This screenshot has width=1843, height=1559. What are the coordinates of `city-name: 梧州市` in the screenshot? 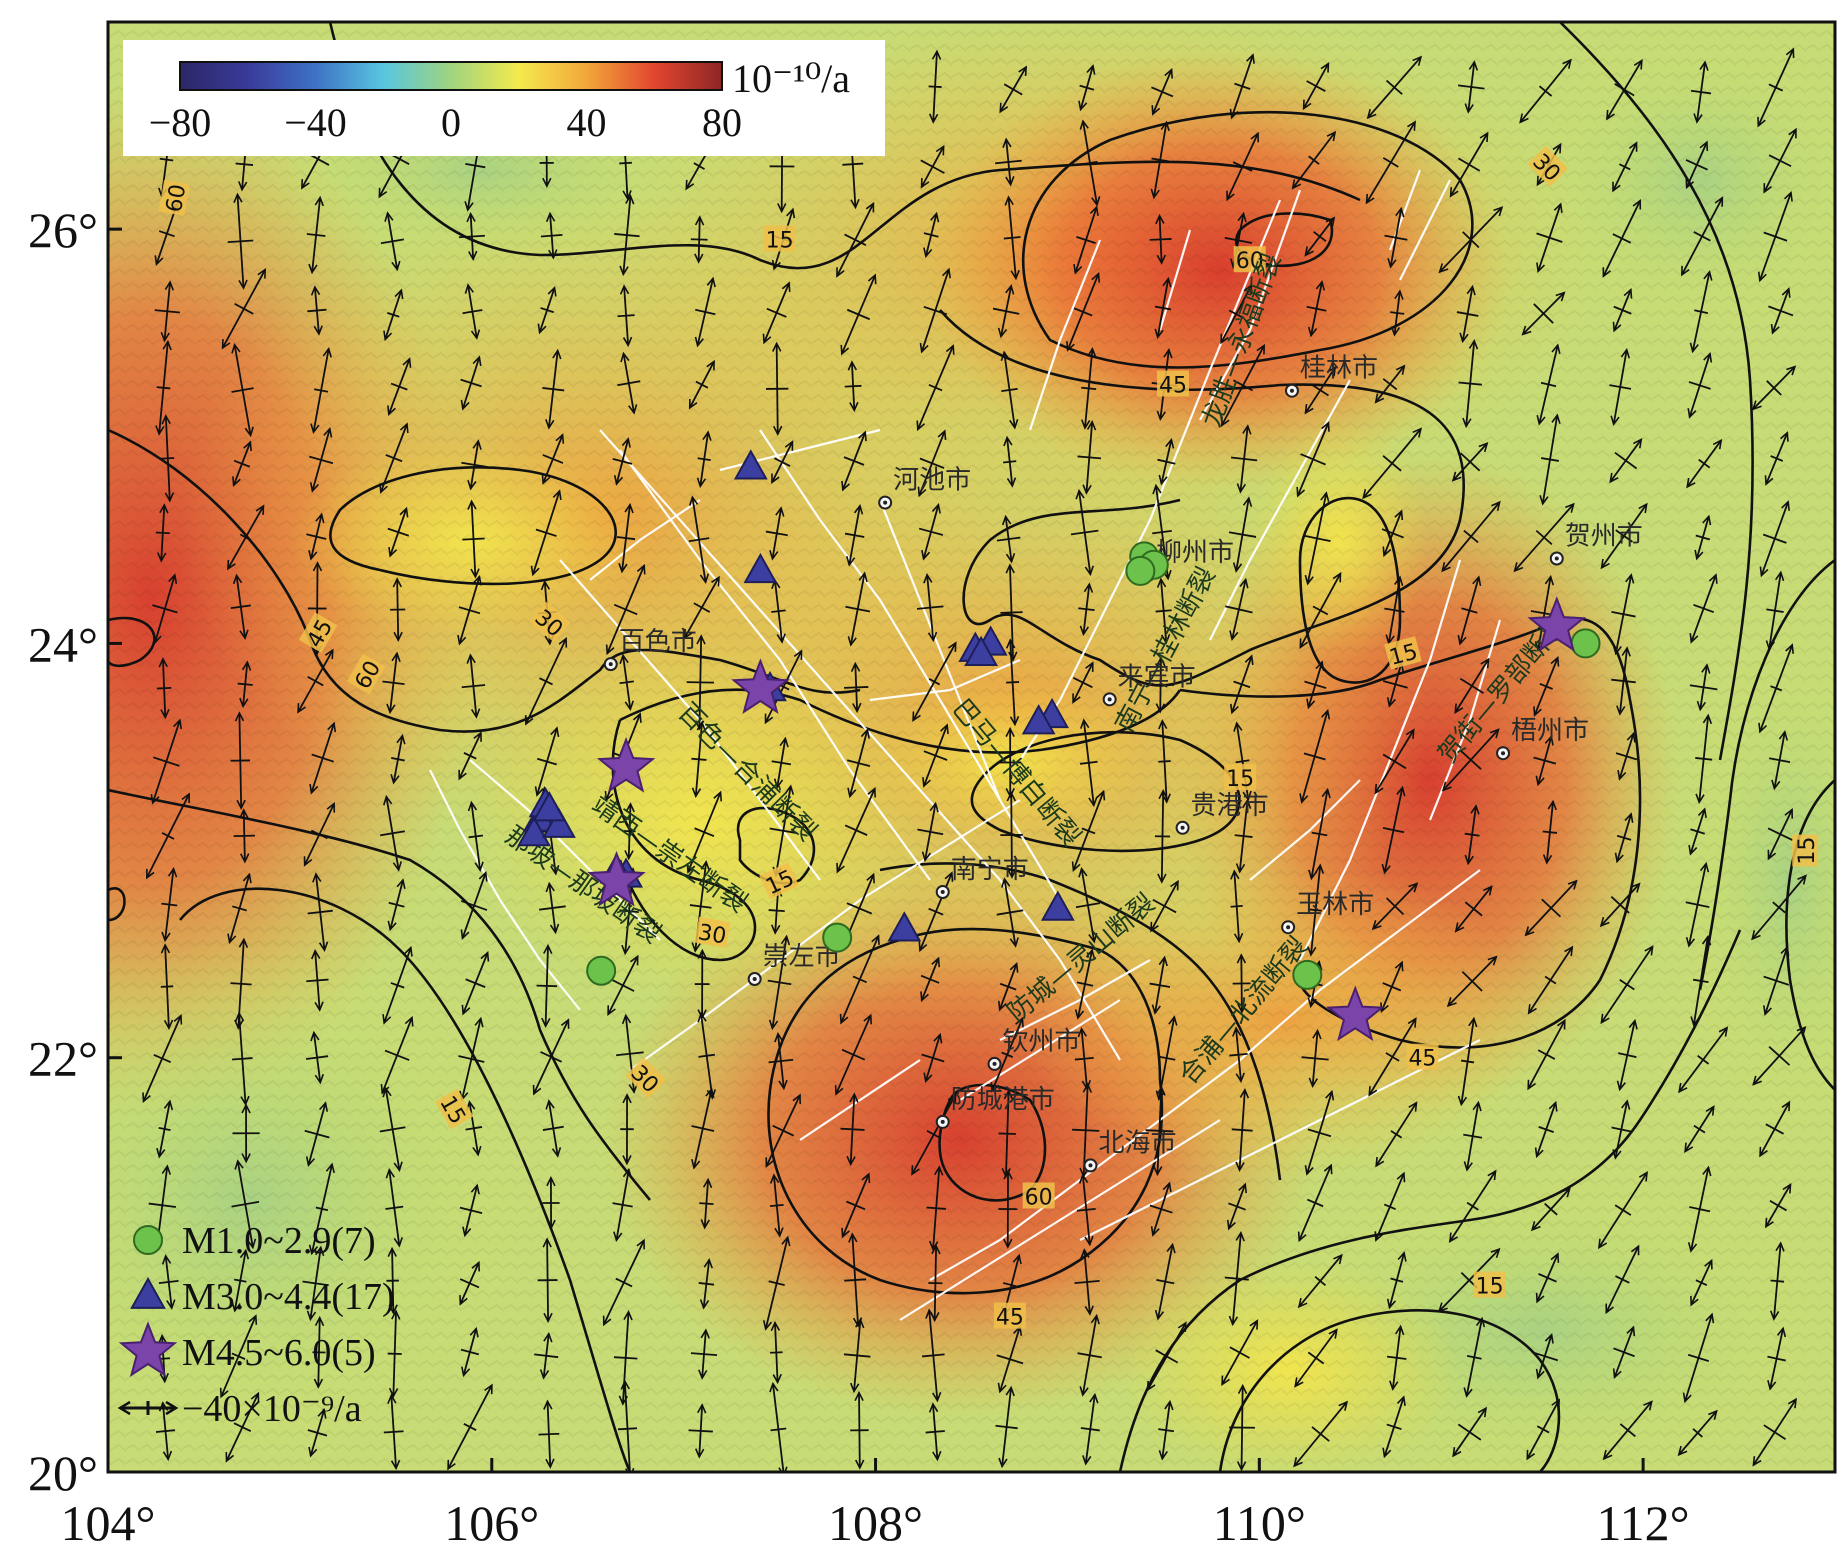 It's located at (1550, 731).